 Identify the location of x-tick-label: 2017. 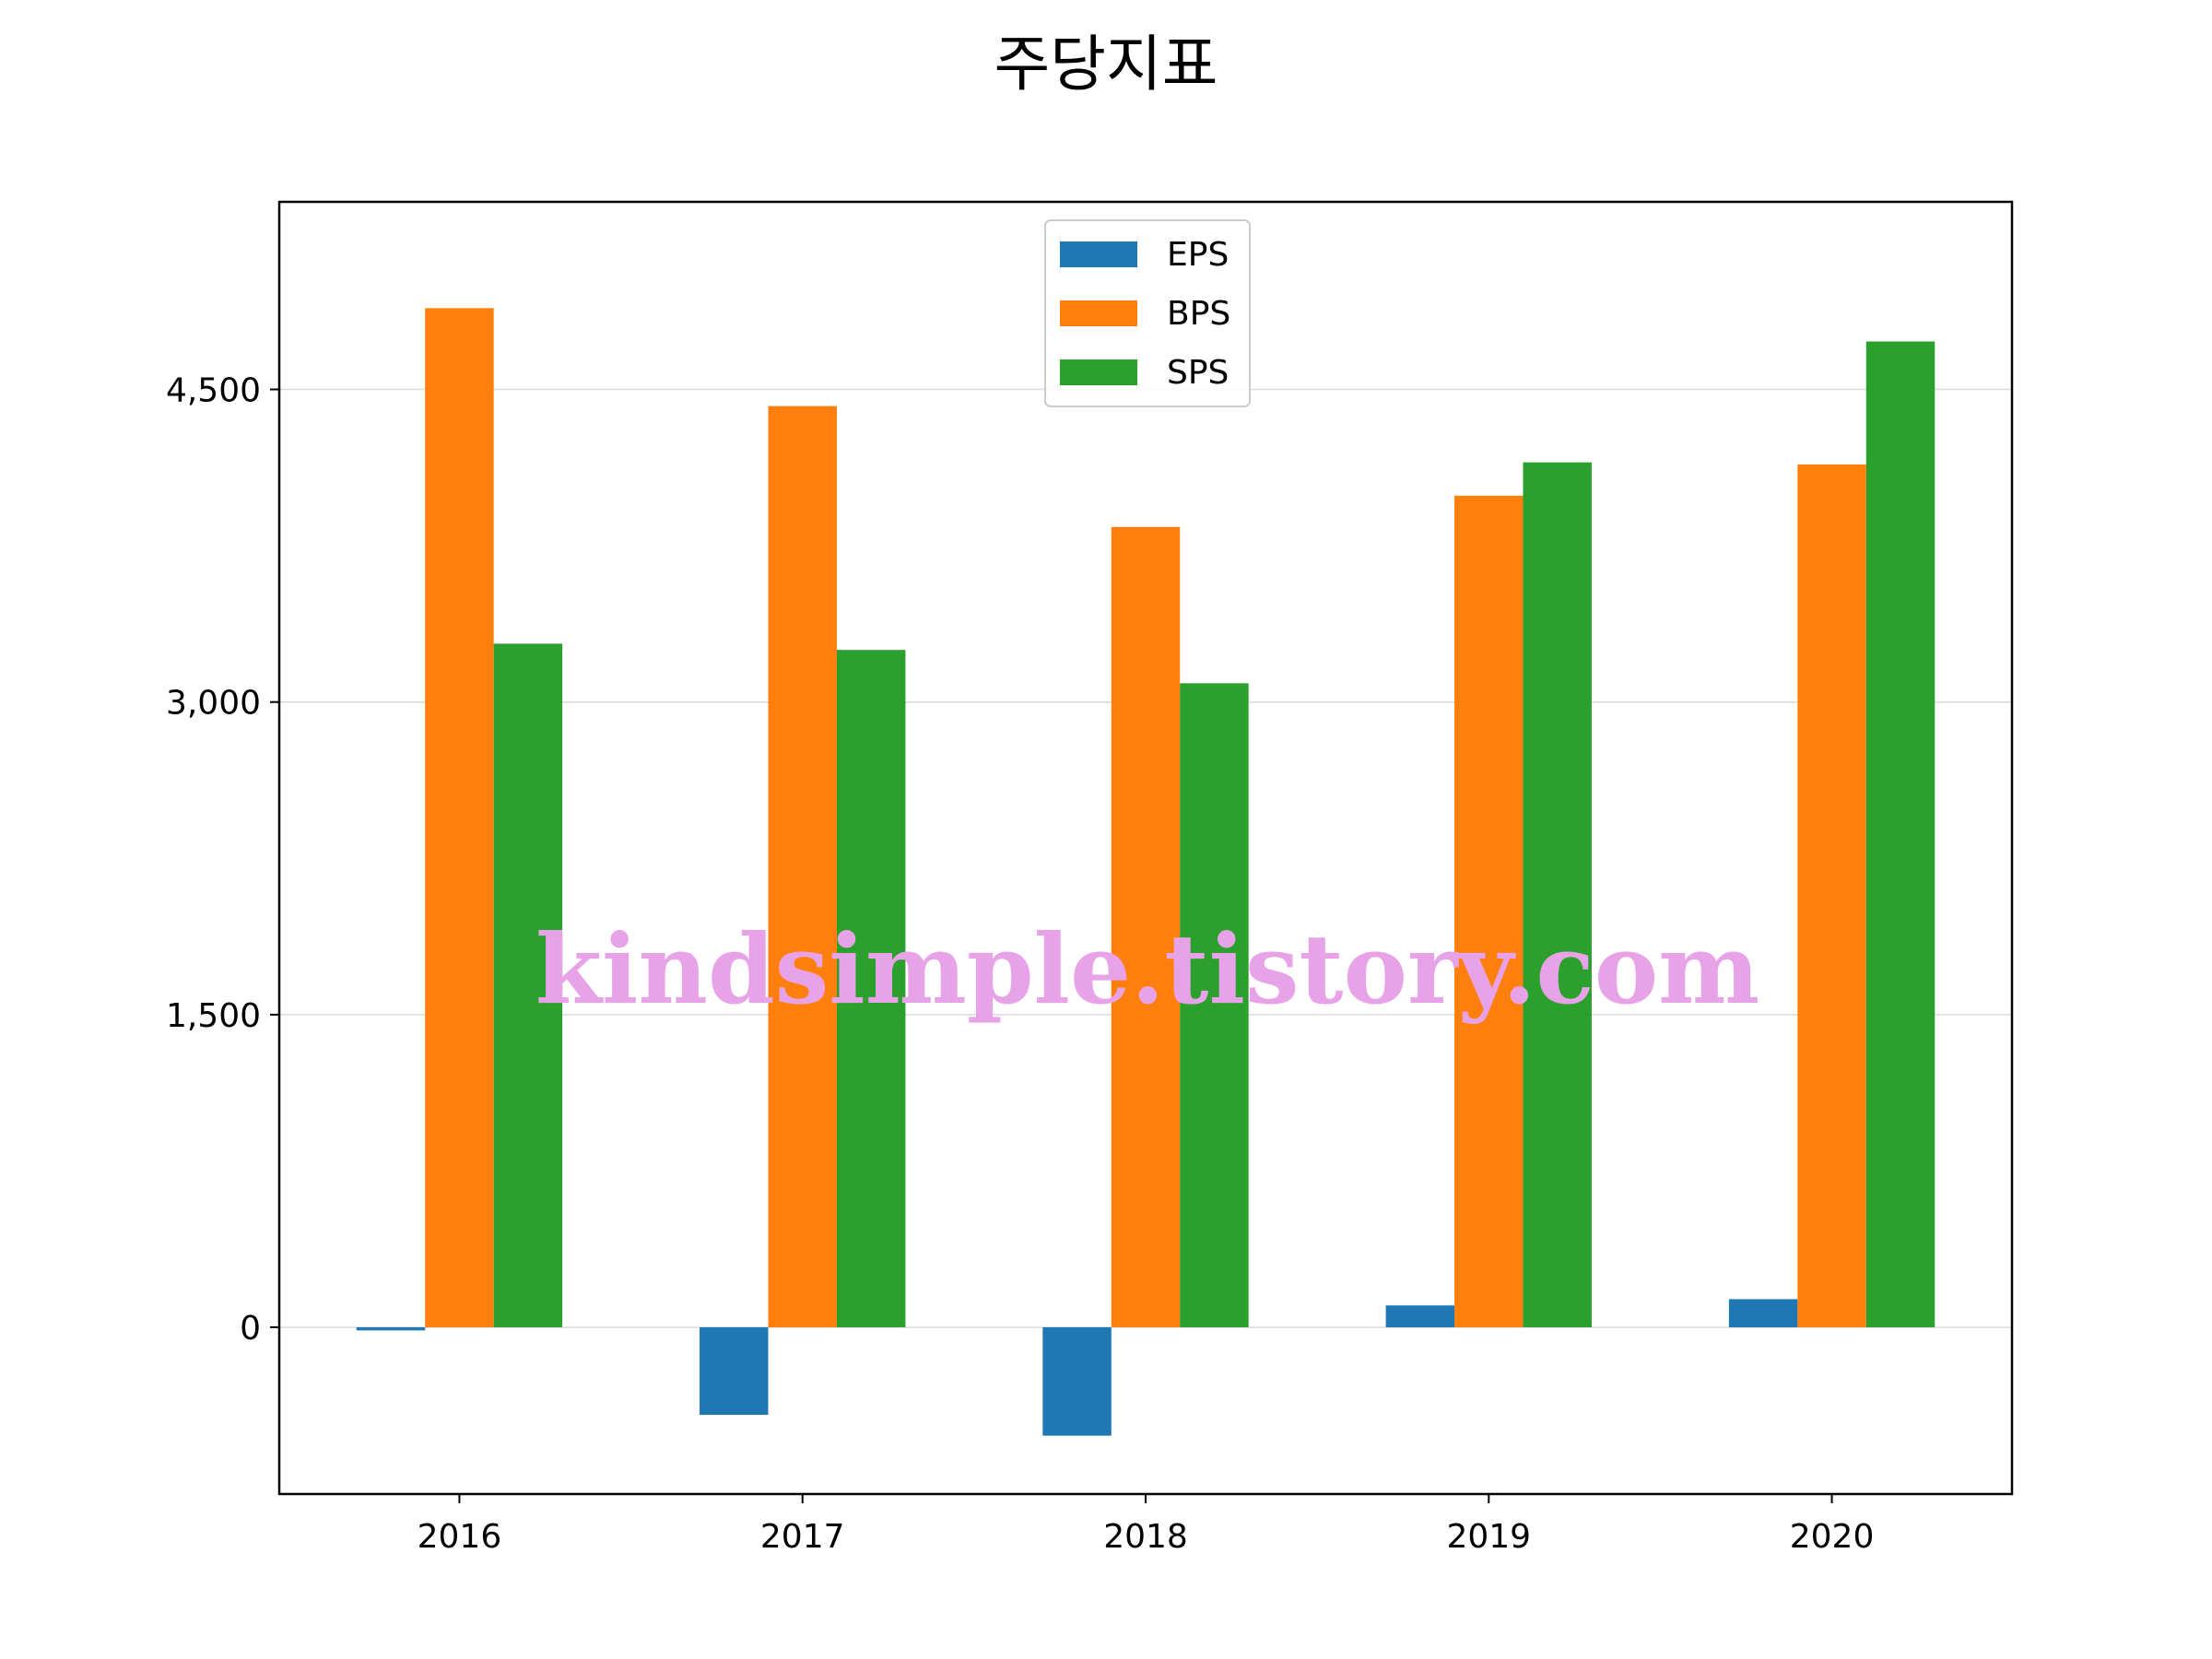
(802, 1537).